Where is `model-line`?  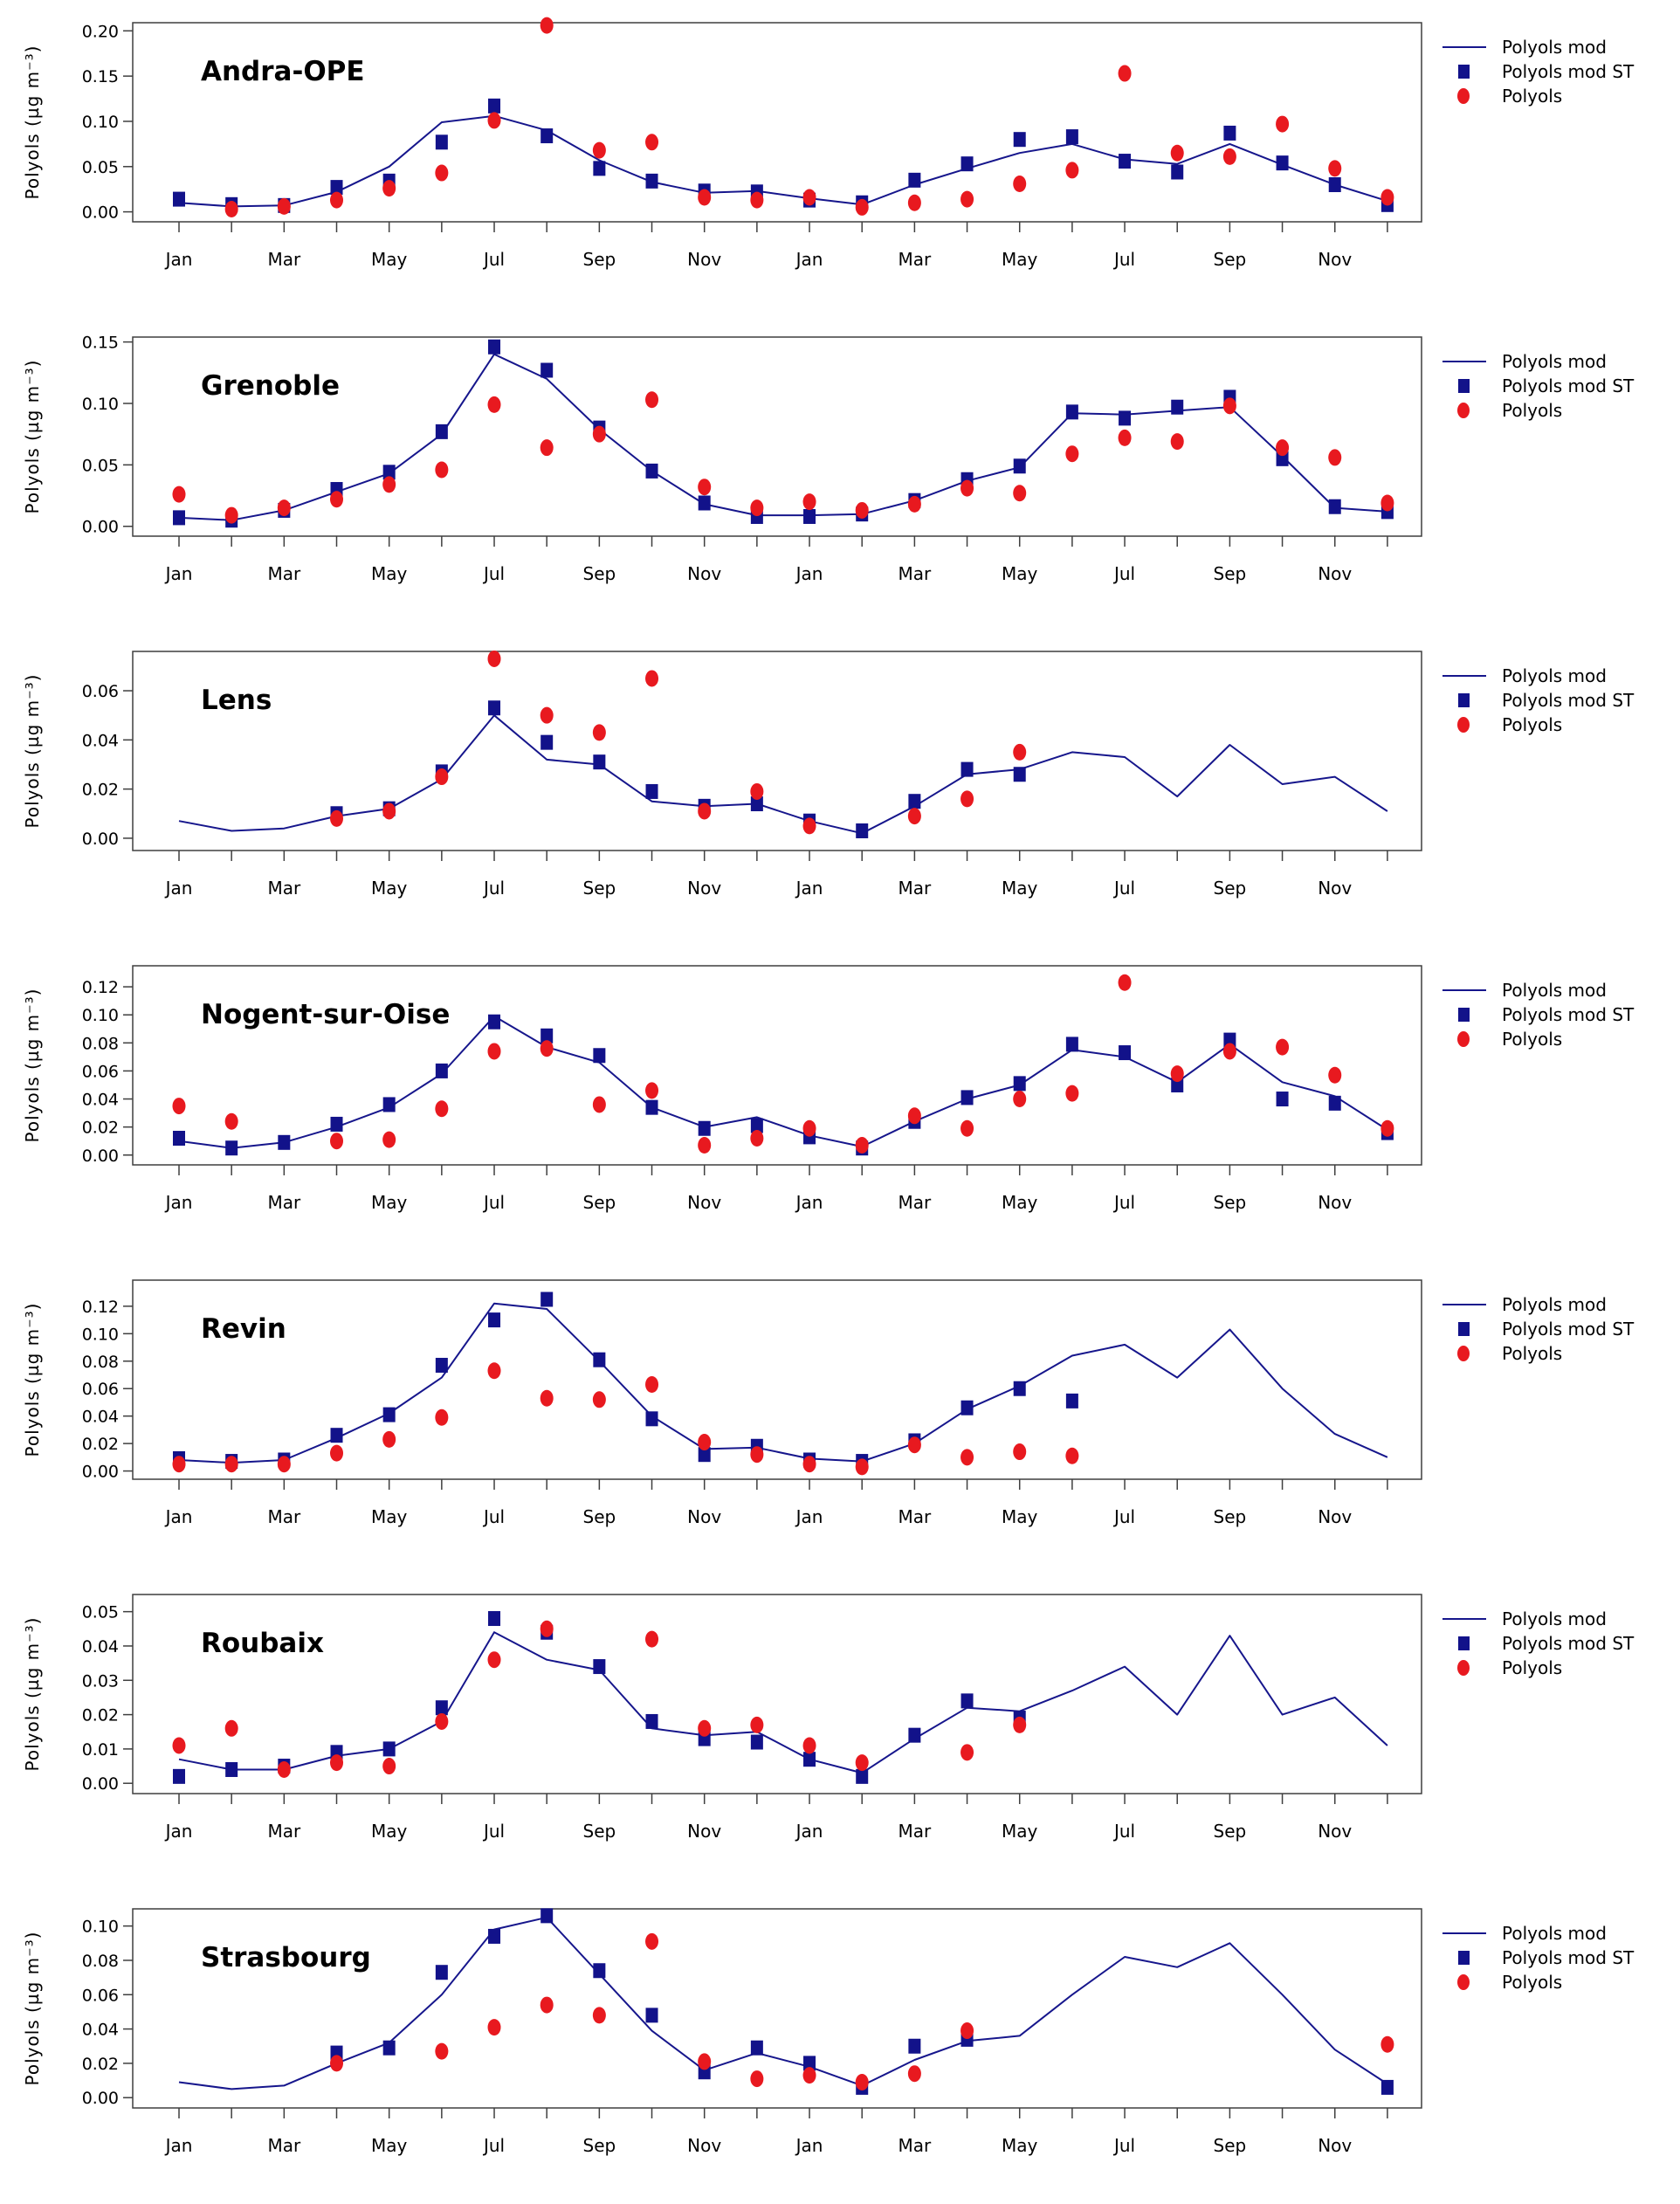 model-line is located at coordinates (783, 1383).